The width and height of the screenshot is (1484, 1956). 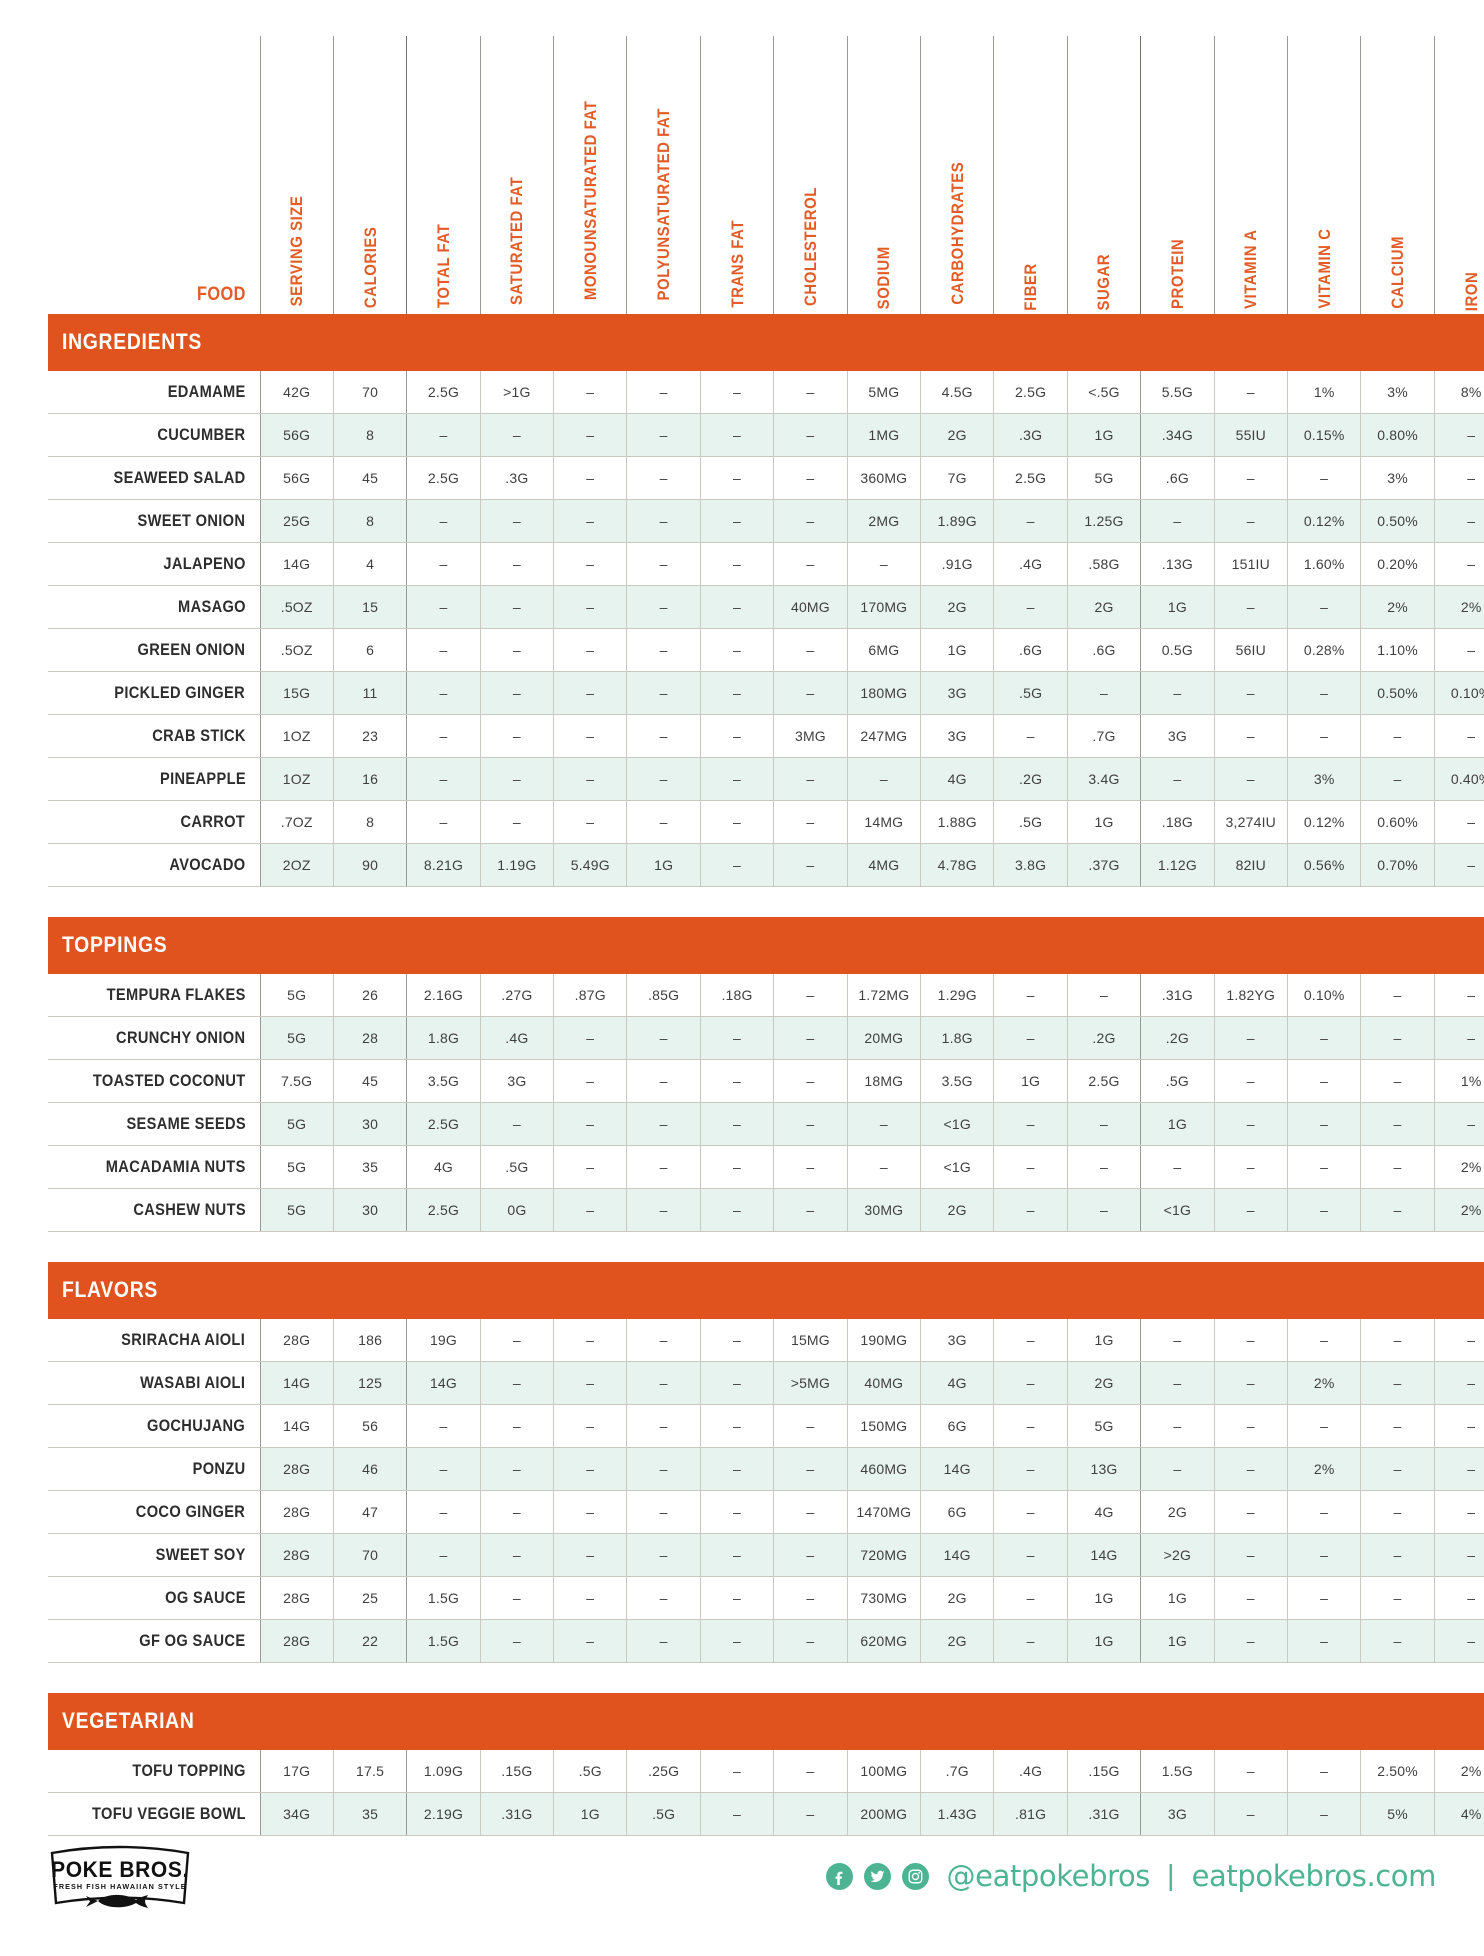 What do you see at coordinates (915, 1876) in the screenshot?
I see `instagram-icon` at bounding box center [915, 1876].